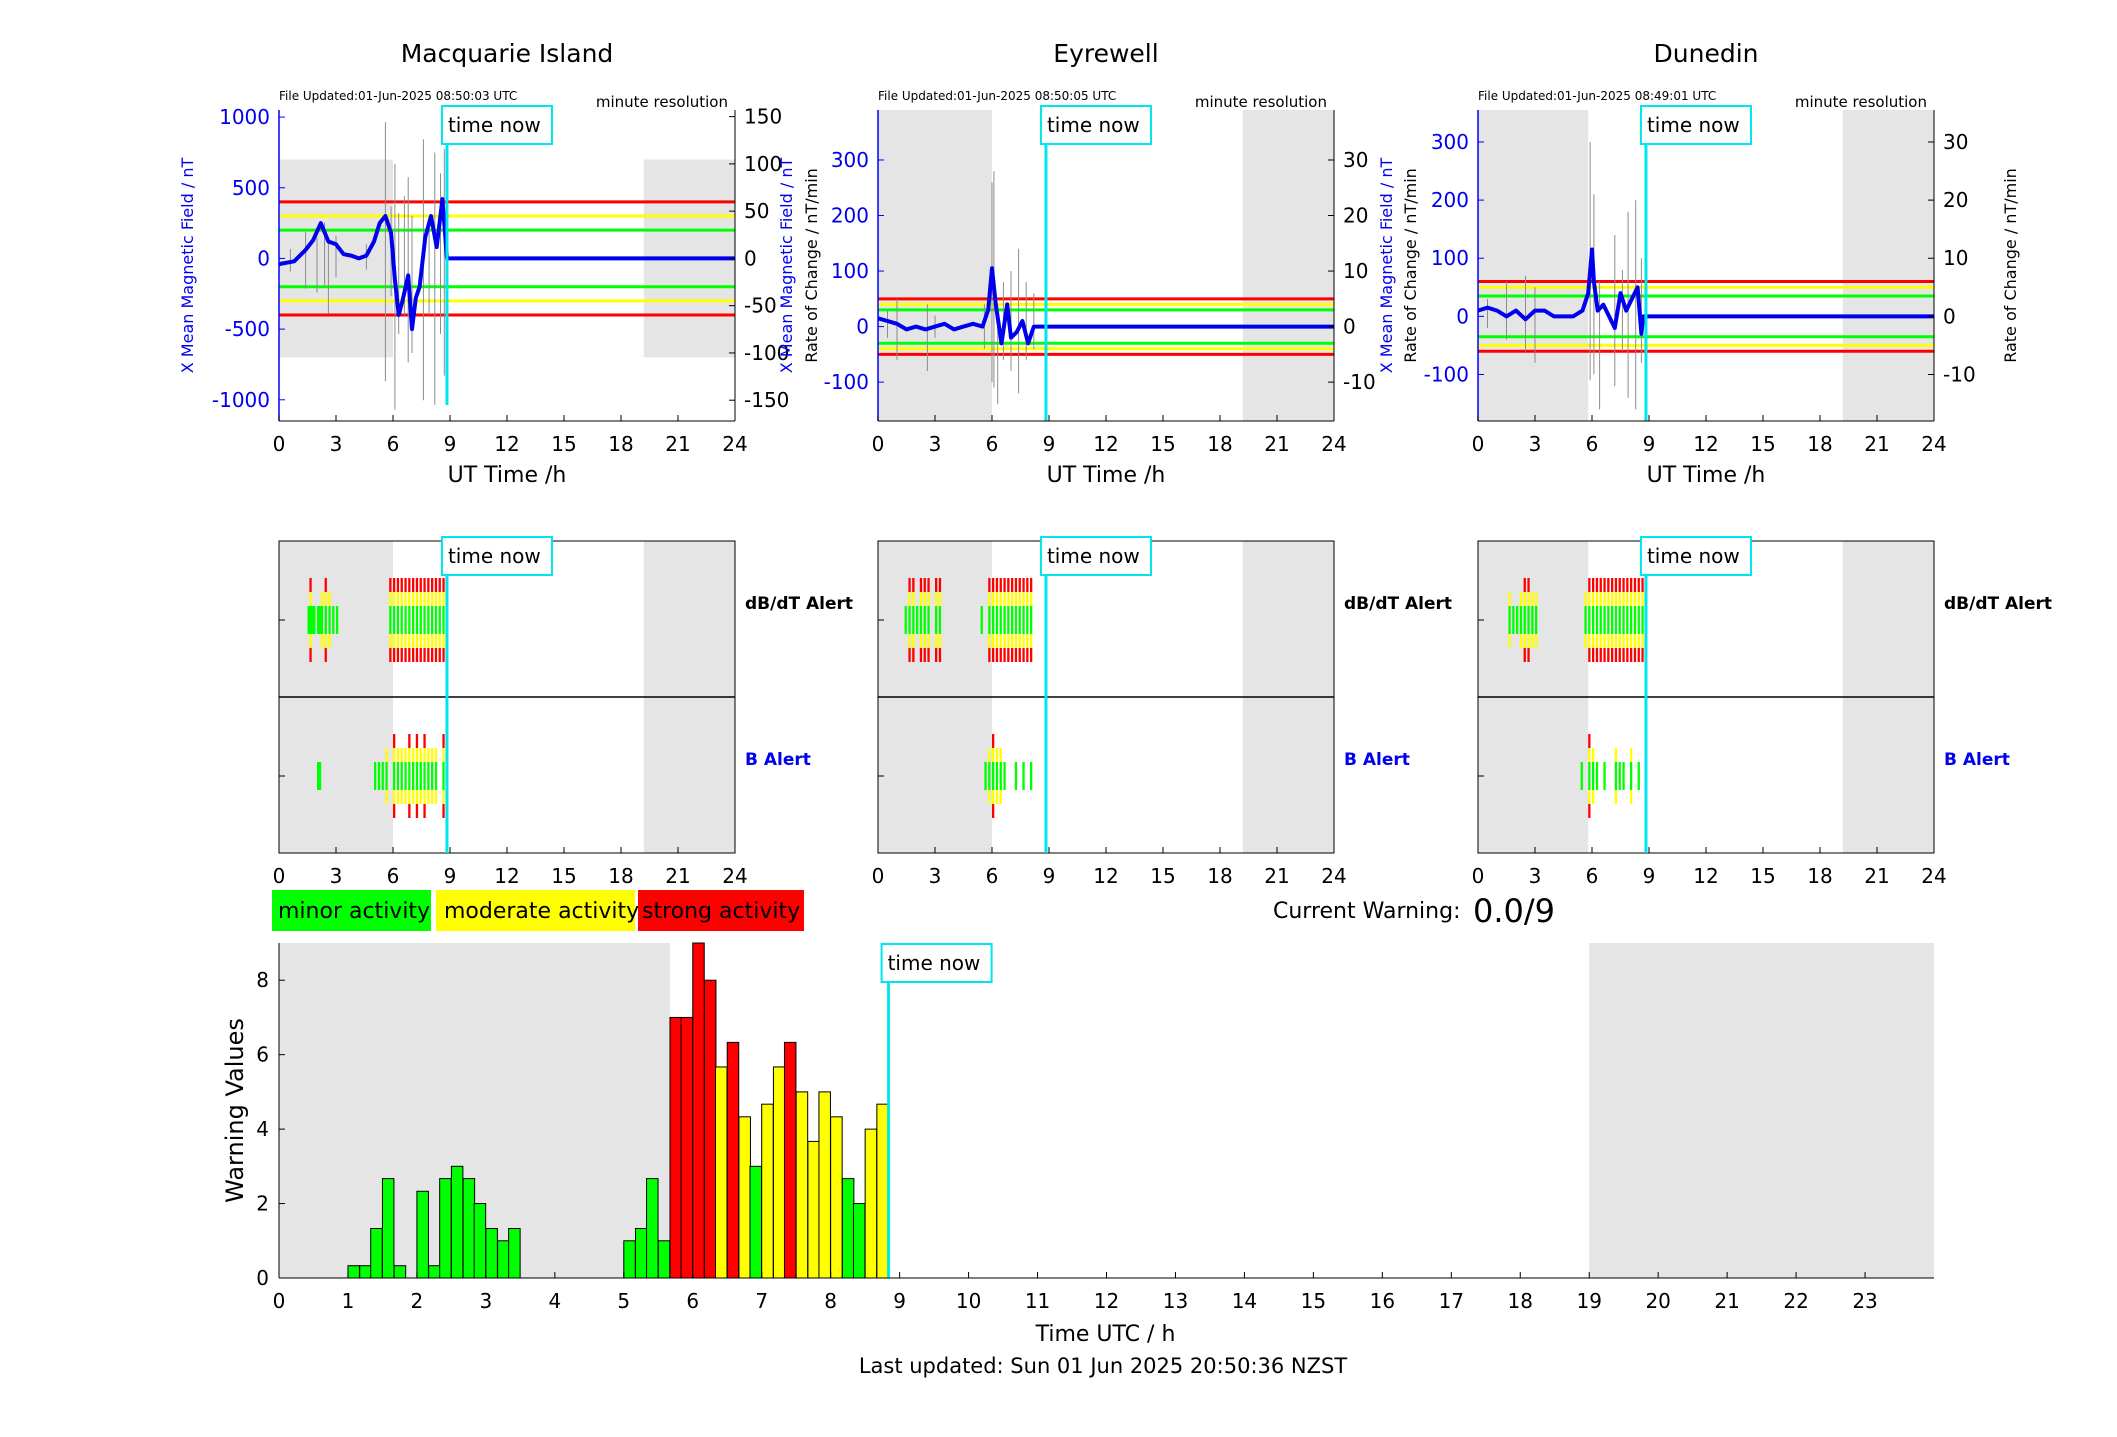 The height and width of the screenshot is (1437, 2117). What do you see at coordinates (1726, 1301) in the screenshot?
I see `warning-x-tick-label: 21` at bounding box center [1726, 1301].